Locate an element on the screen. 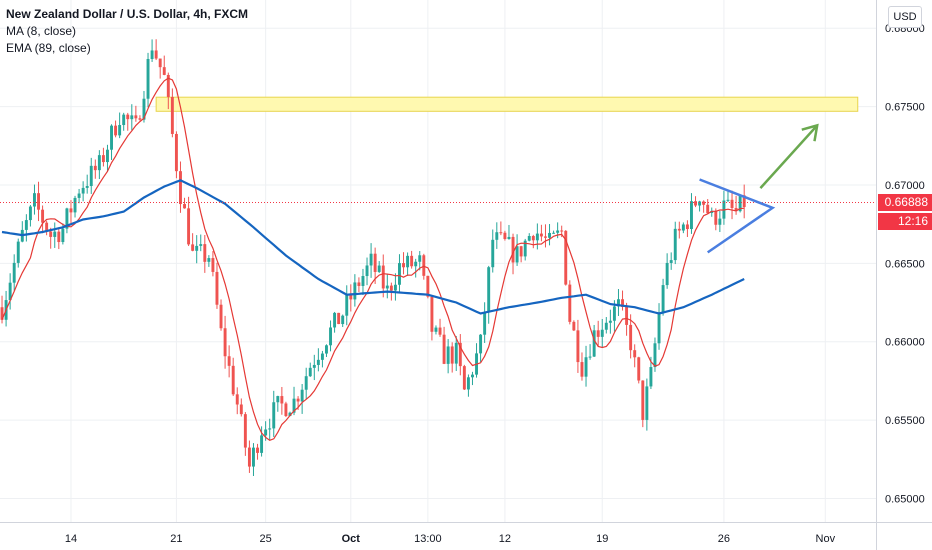  x-tick-label: 26 is located at coordinates (724, 539).